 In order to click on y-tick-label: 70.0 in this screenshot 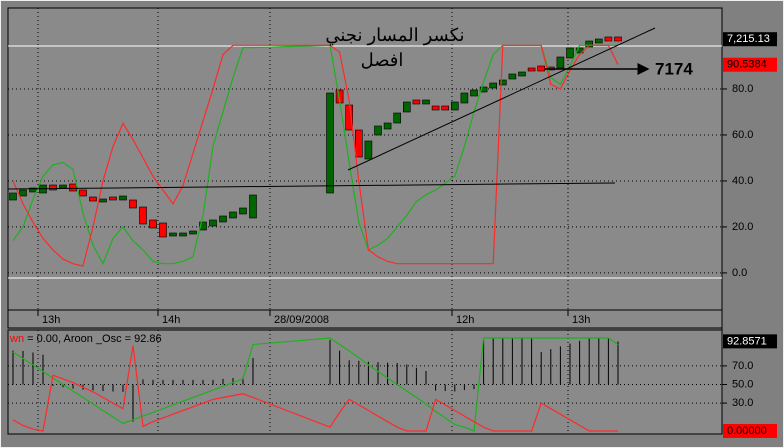, I will do `click(742, 366)`.